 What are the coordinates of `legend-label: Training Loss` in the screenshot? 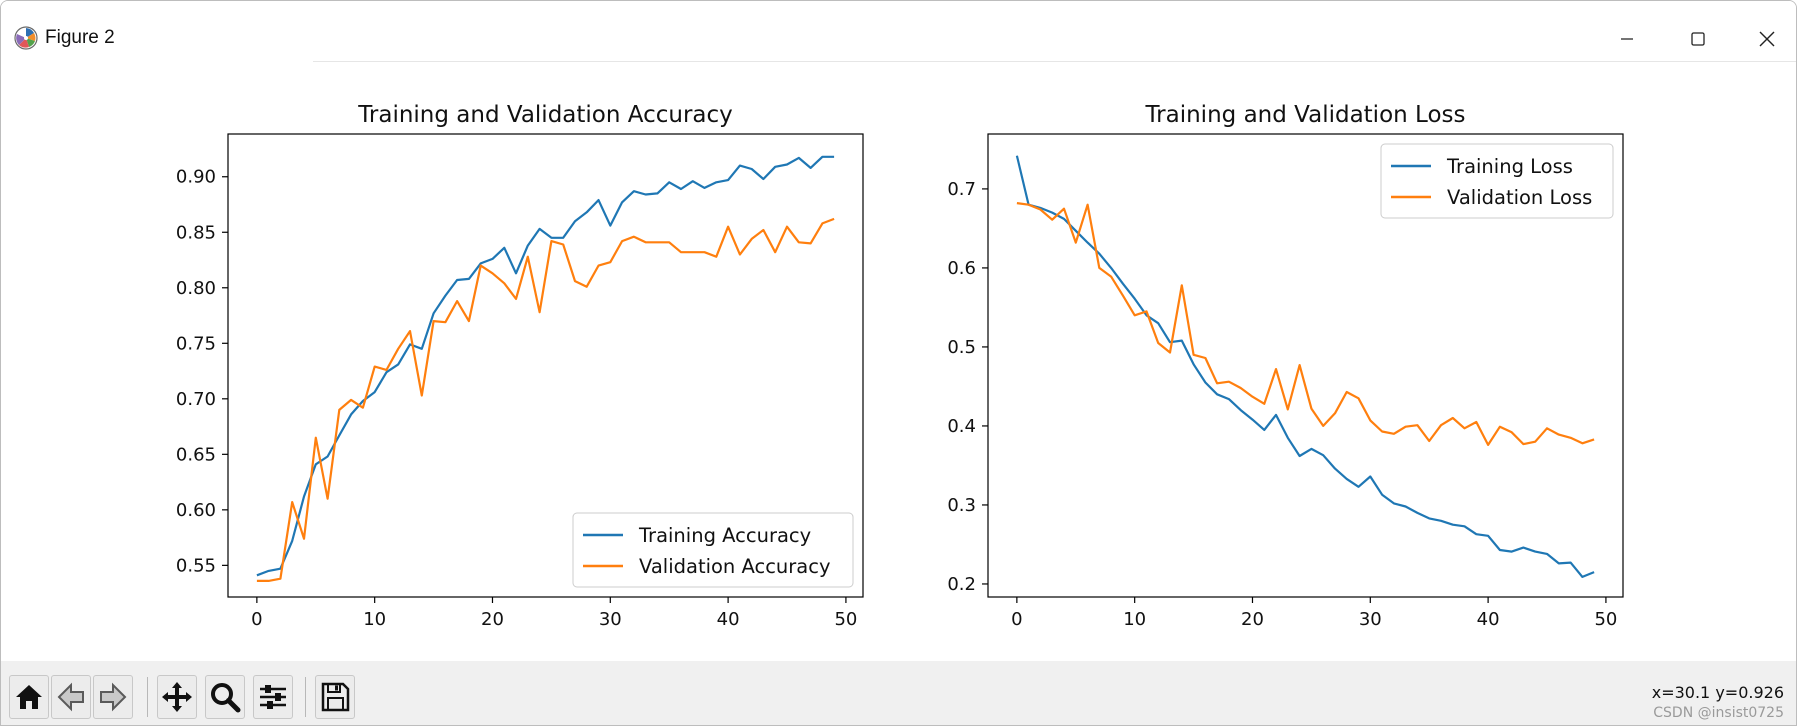 It's located at (1509, 166).